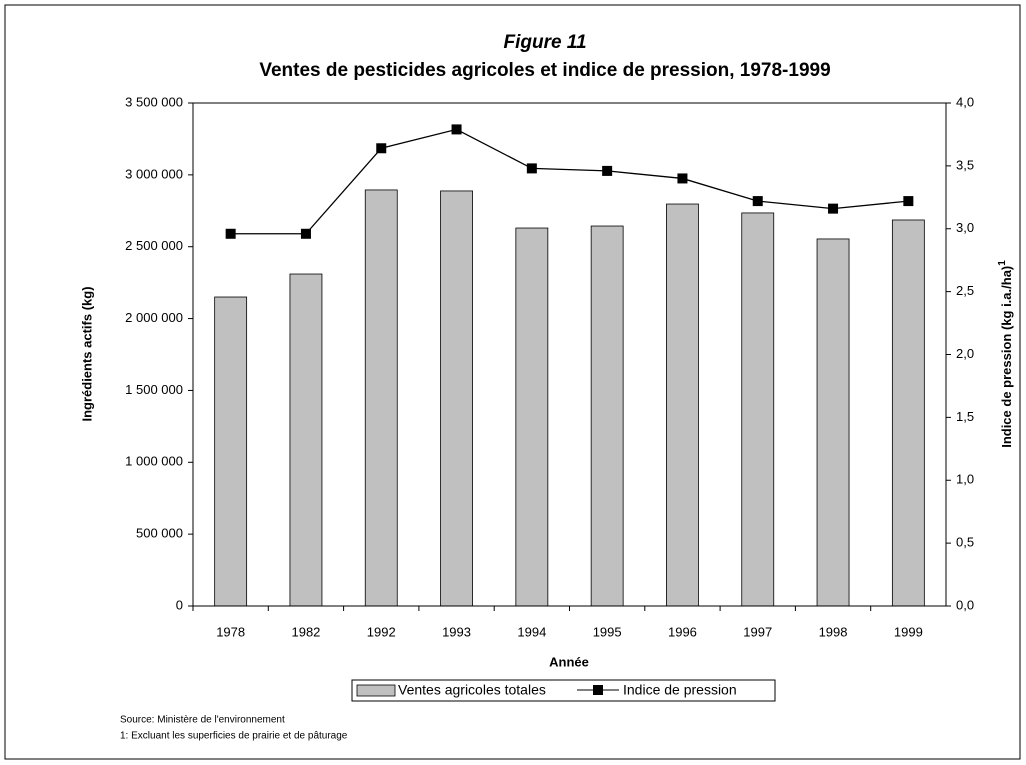  Describe the element at coordinates (965, 353) in the screenshot. I see `y2-tick-label: 2,0` at that location.